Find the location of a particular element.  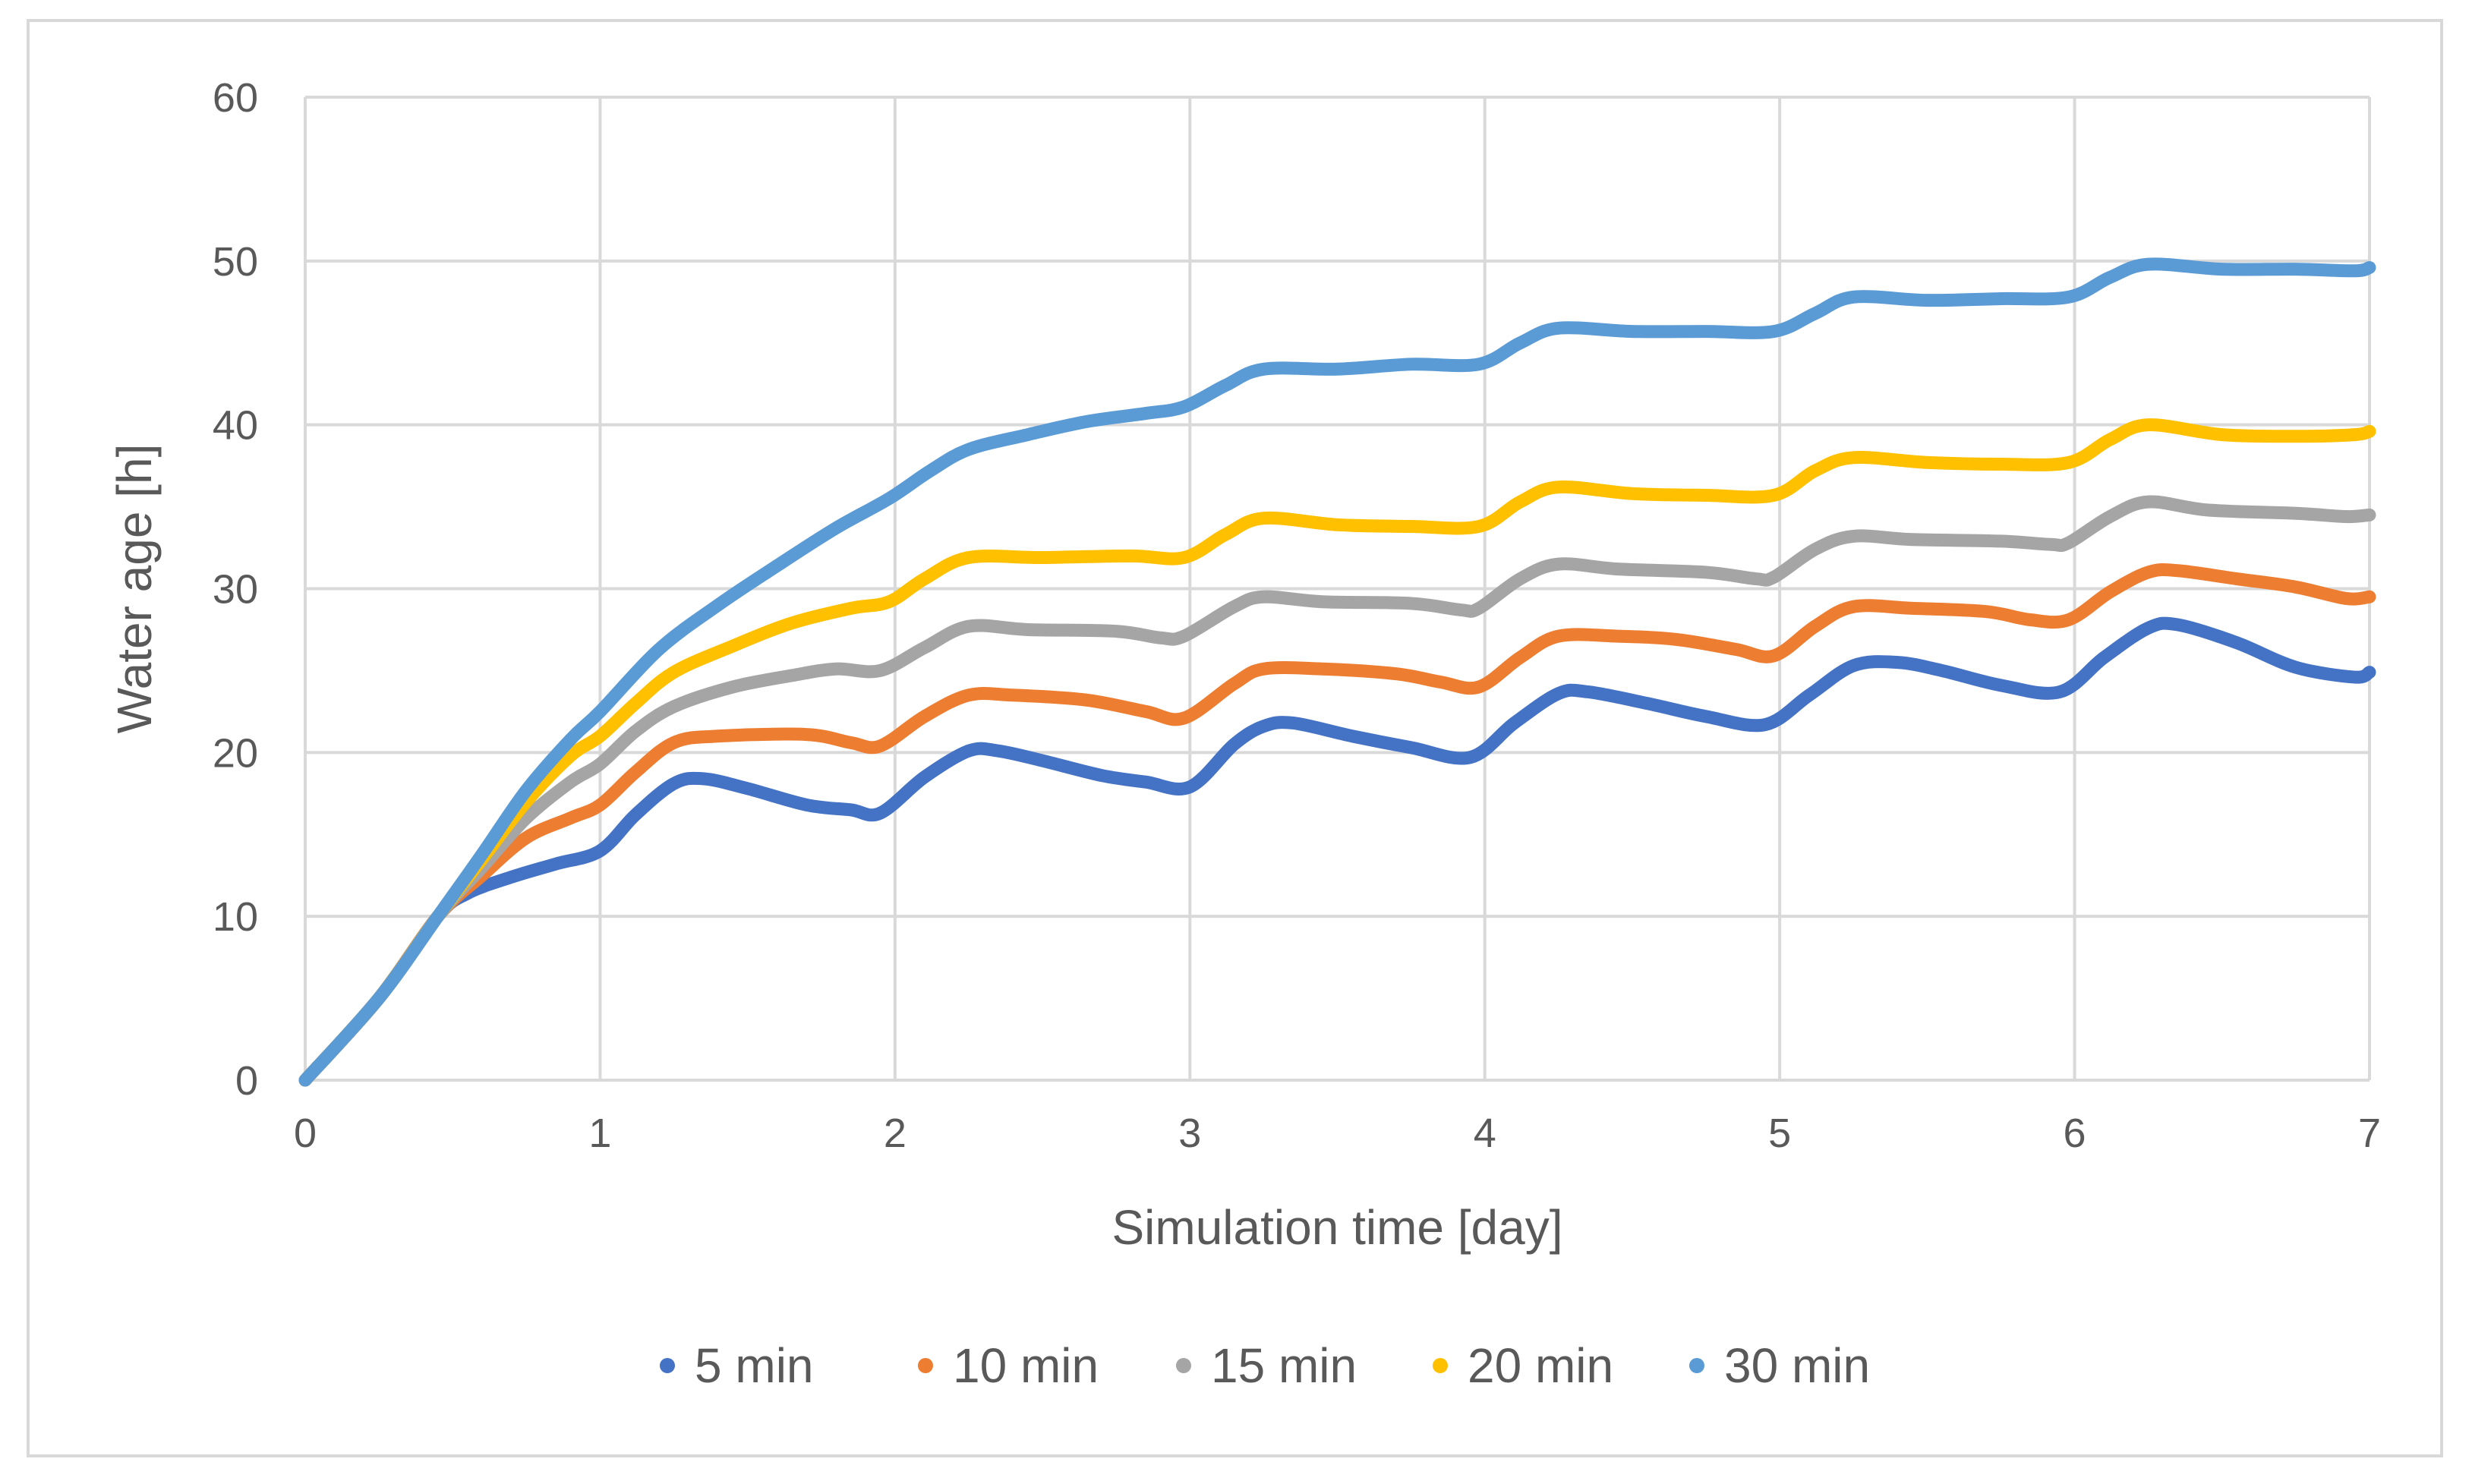

y-tick-label: 60 is located at coordinates (235, 98).